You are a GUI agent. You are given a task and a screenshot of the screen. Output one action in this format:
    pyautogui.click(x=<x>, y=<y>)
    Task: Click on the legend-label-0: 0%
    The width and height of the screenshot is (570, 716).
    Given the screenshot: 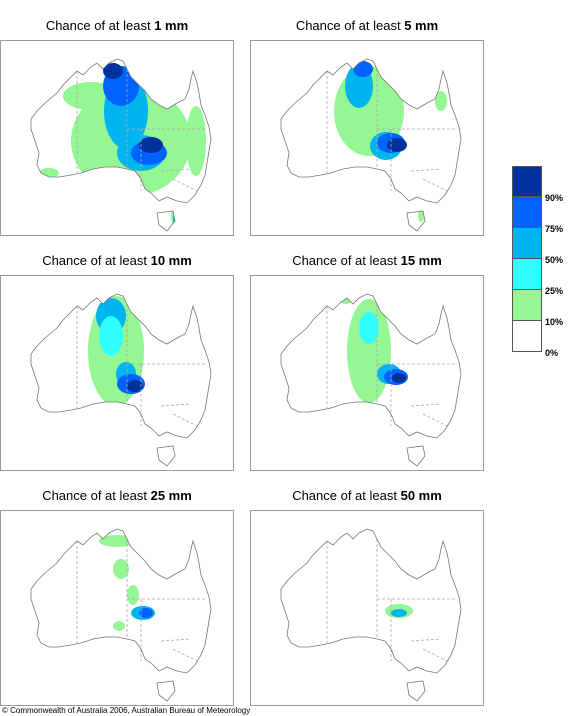 What is the action you would take?
    pyautogui.click(x=552, y=353)
    